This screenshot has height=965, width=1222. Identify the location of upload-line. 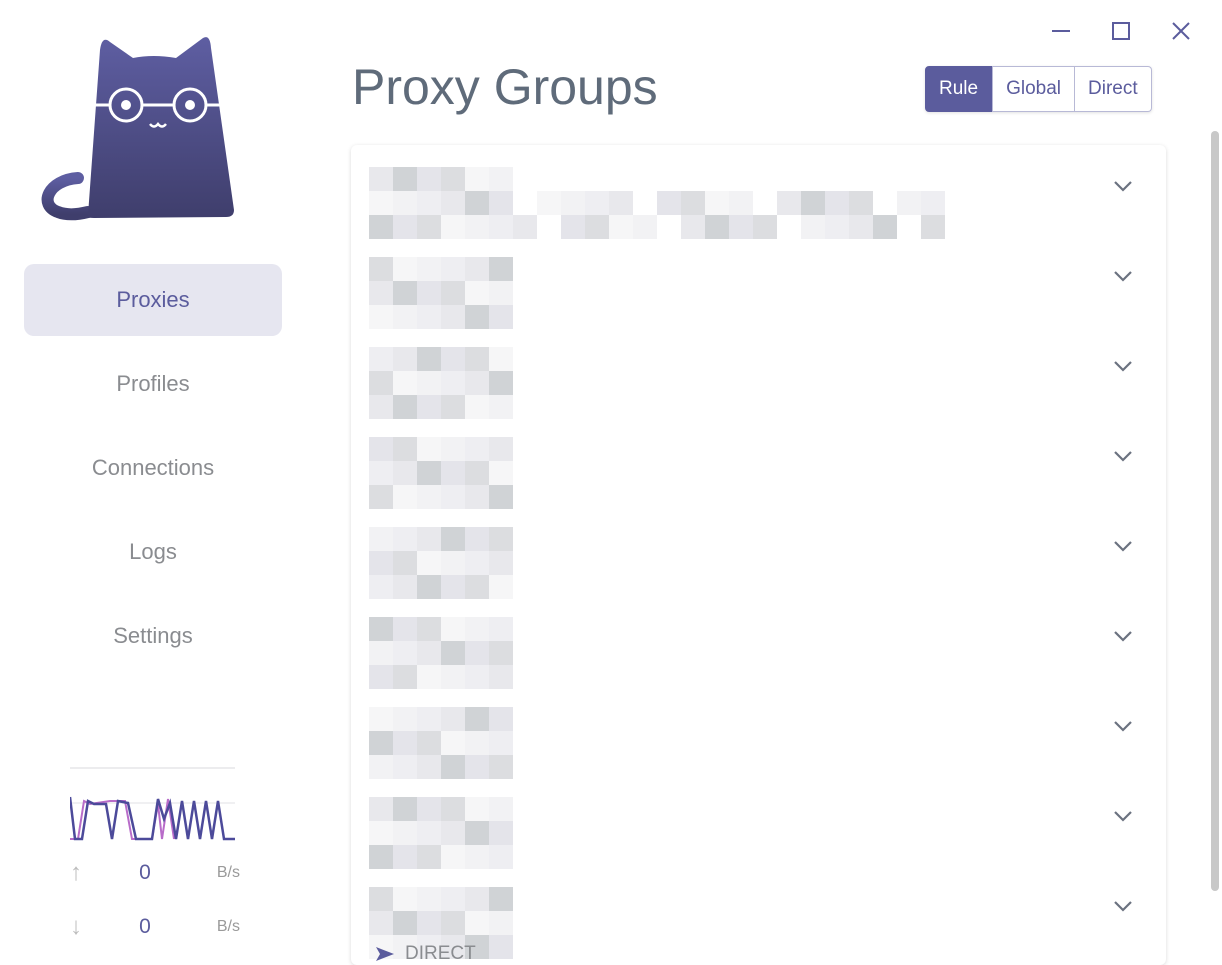
(122, 819).